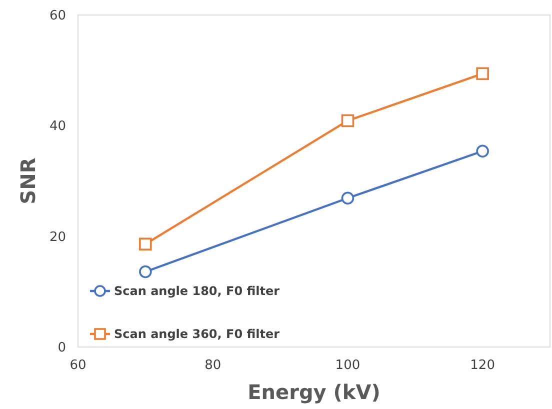  I want to click on x-tick-label: 60, so click(78, 365).